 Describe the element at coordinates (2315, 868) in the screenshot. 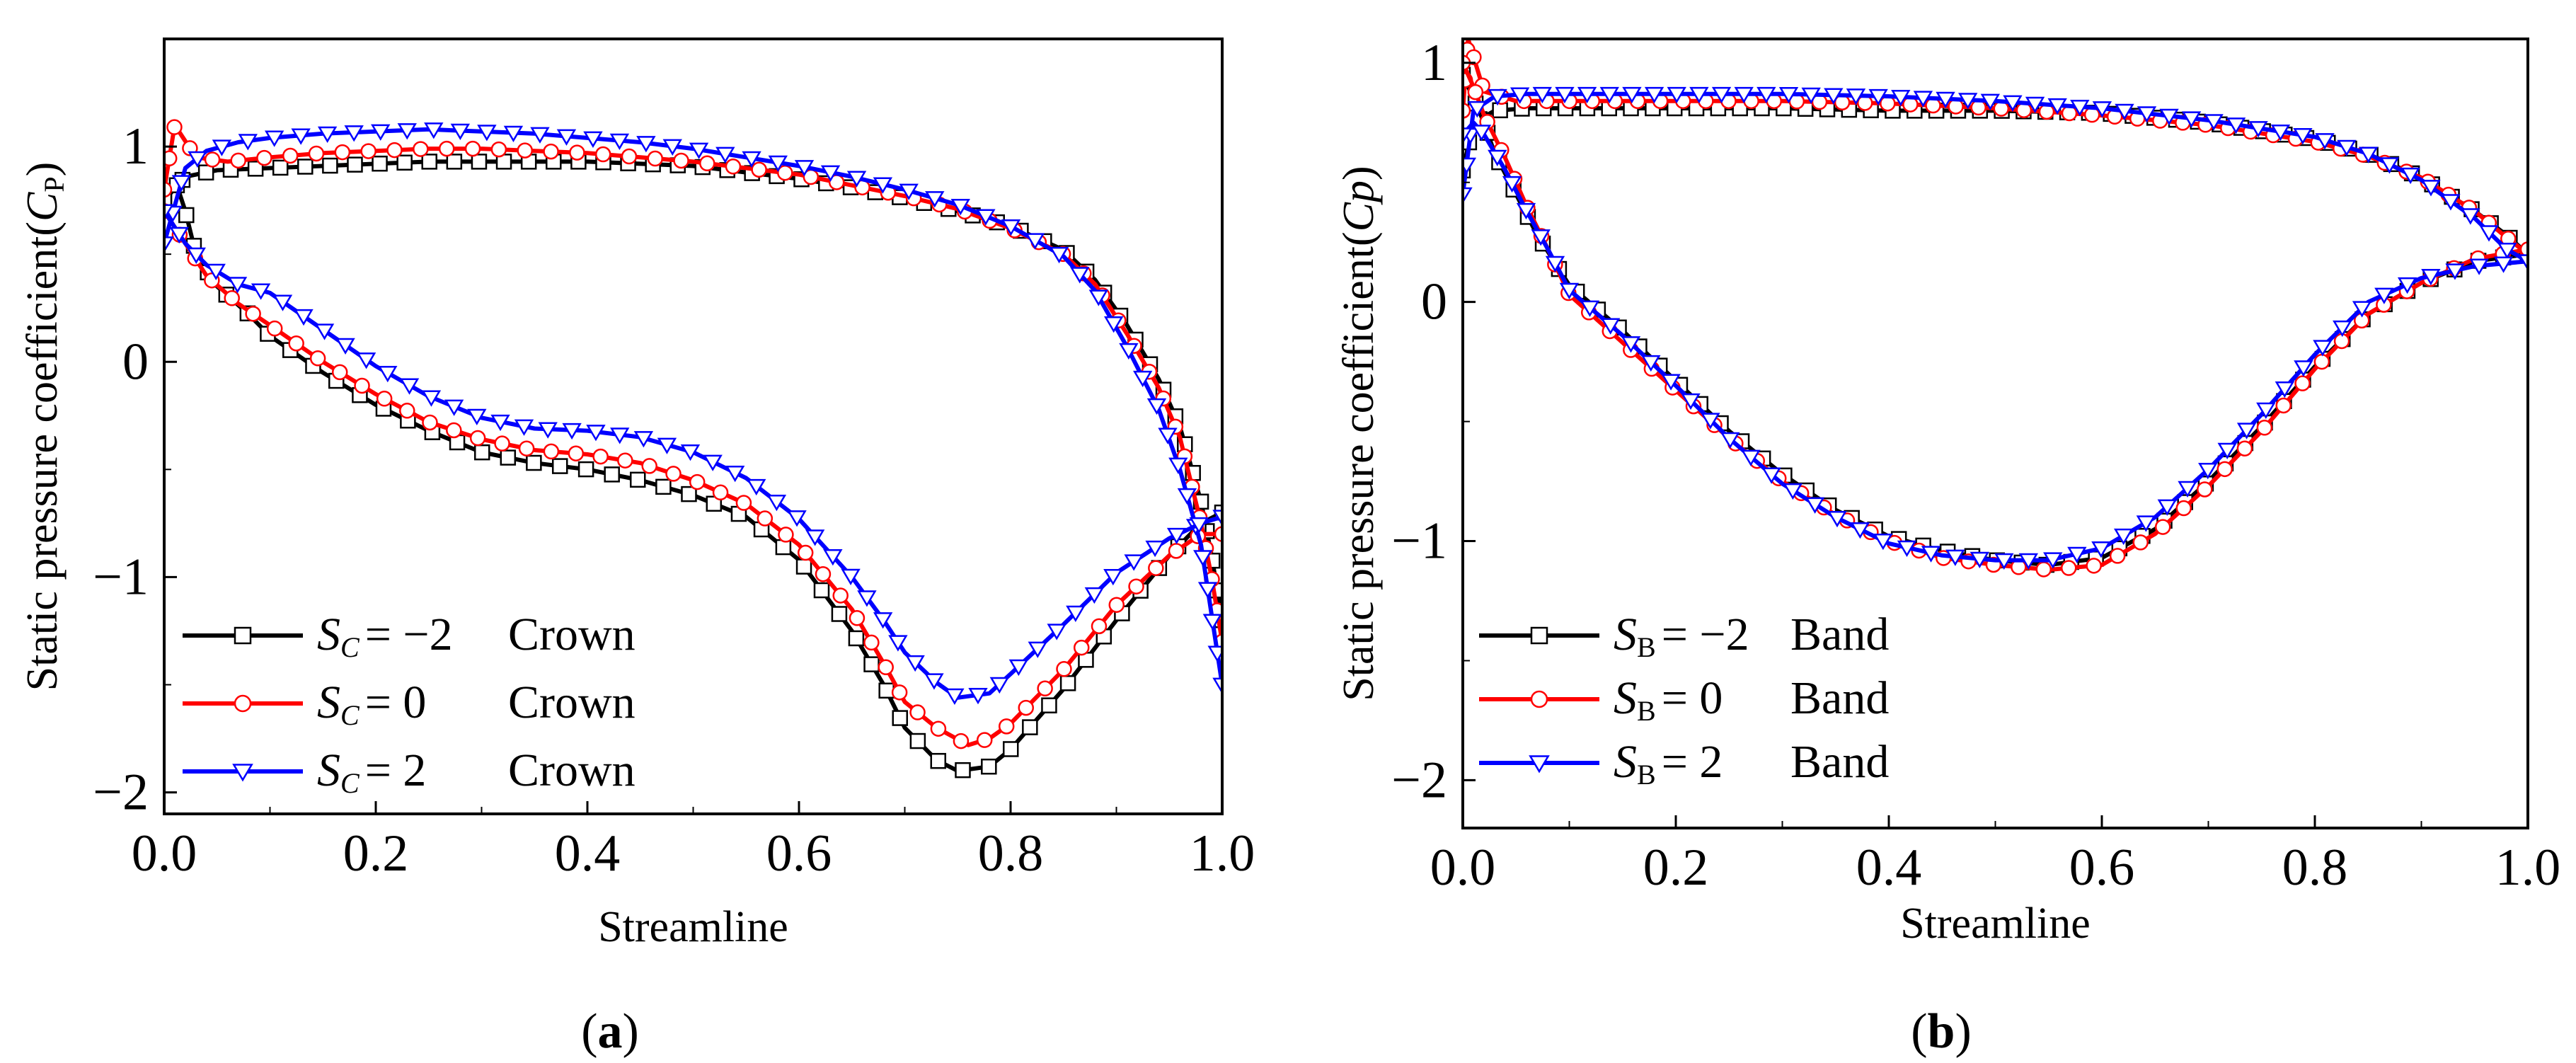

I see `panel-b-x-tick-label: 0.8` at that location.